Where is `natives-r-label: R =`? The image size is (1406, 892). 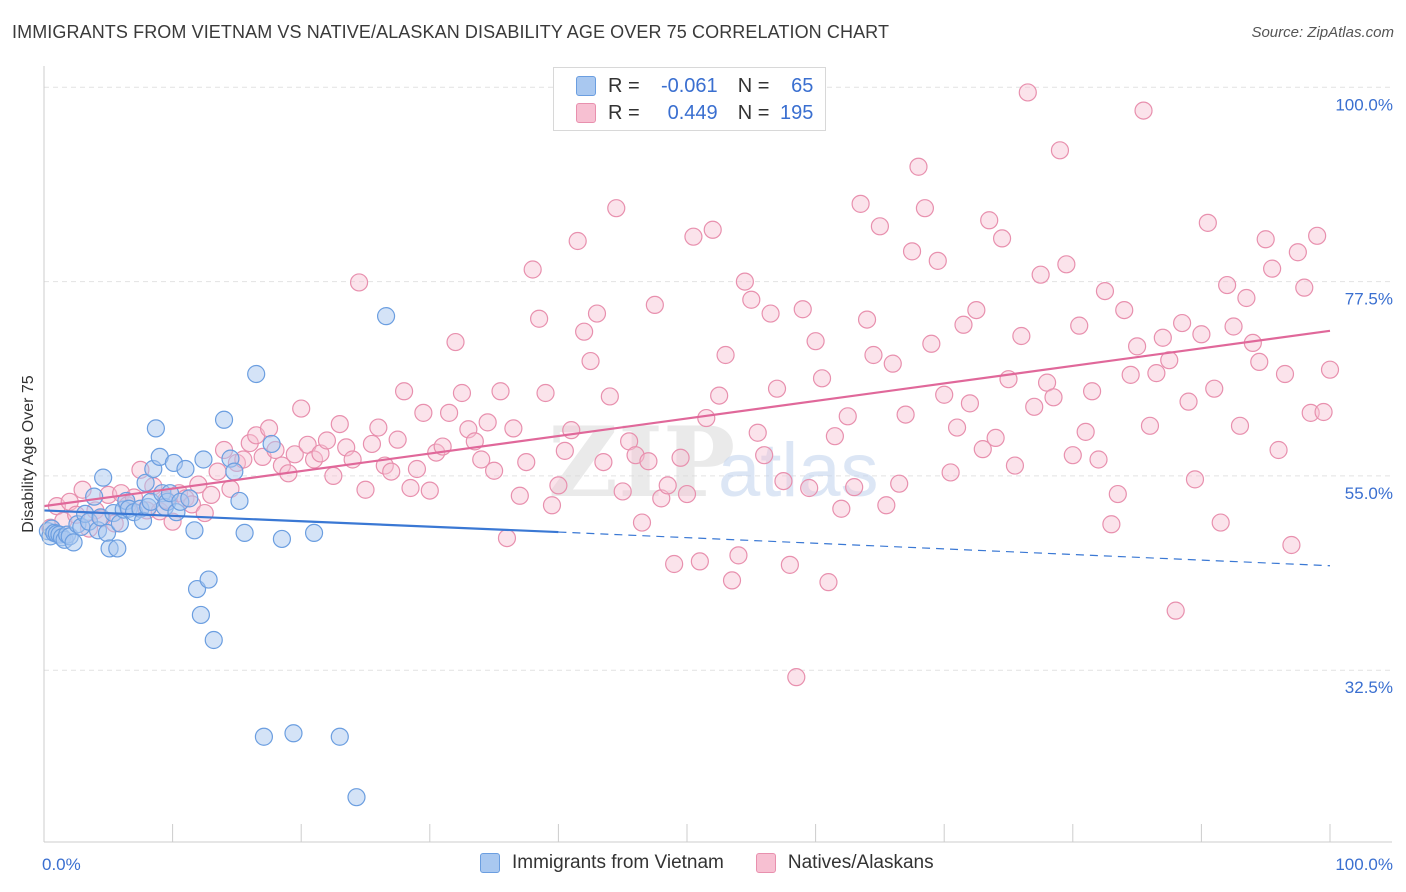 natives-r-label: R = is located at coordinates (624, 112).